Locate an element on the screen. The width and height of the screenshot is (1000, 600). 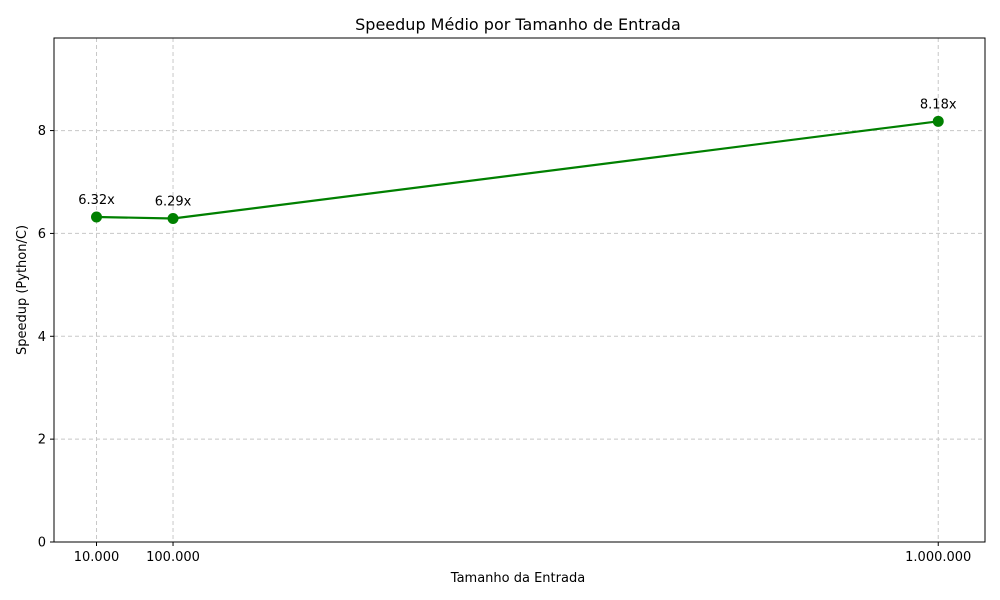
y-tick-label-1: 2 is located at coordinates (42, 440).